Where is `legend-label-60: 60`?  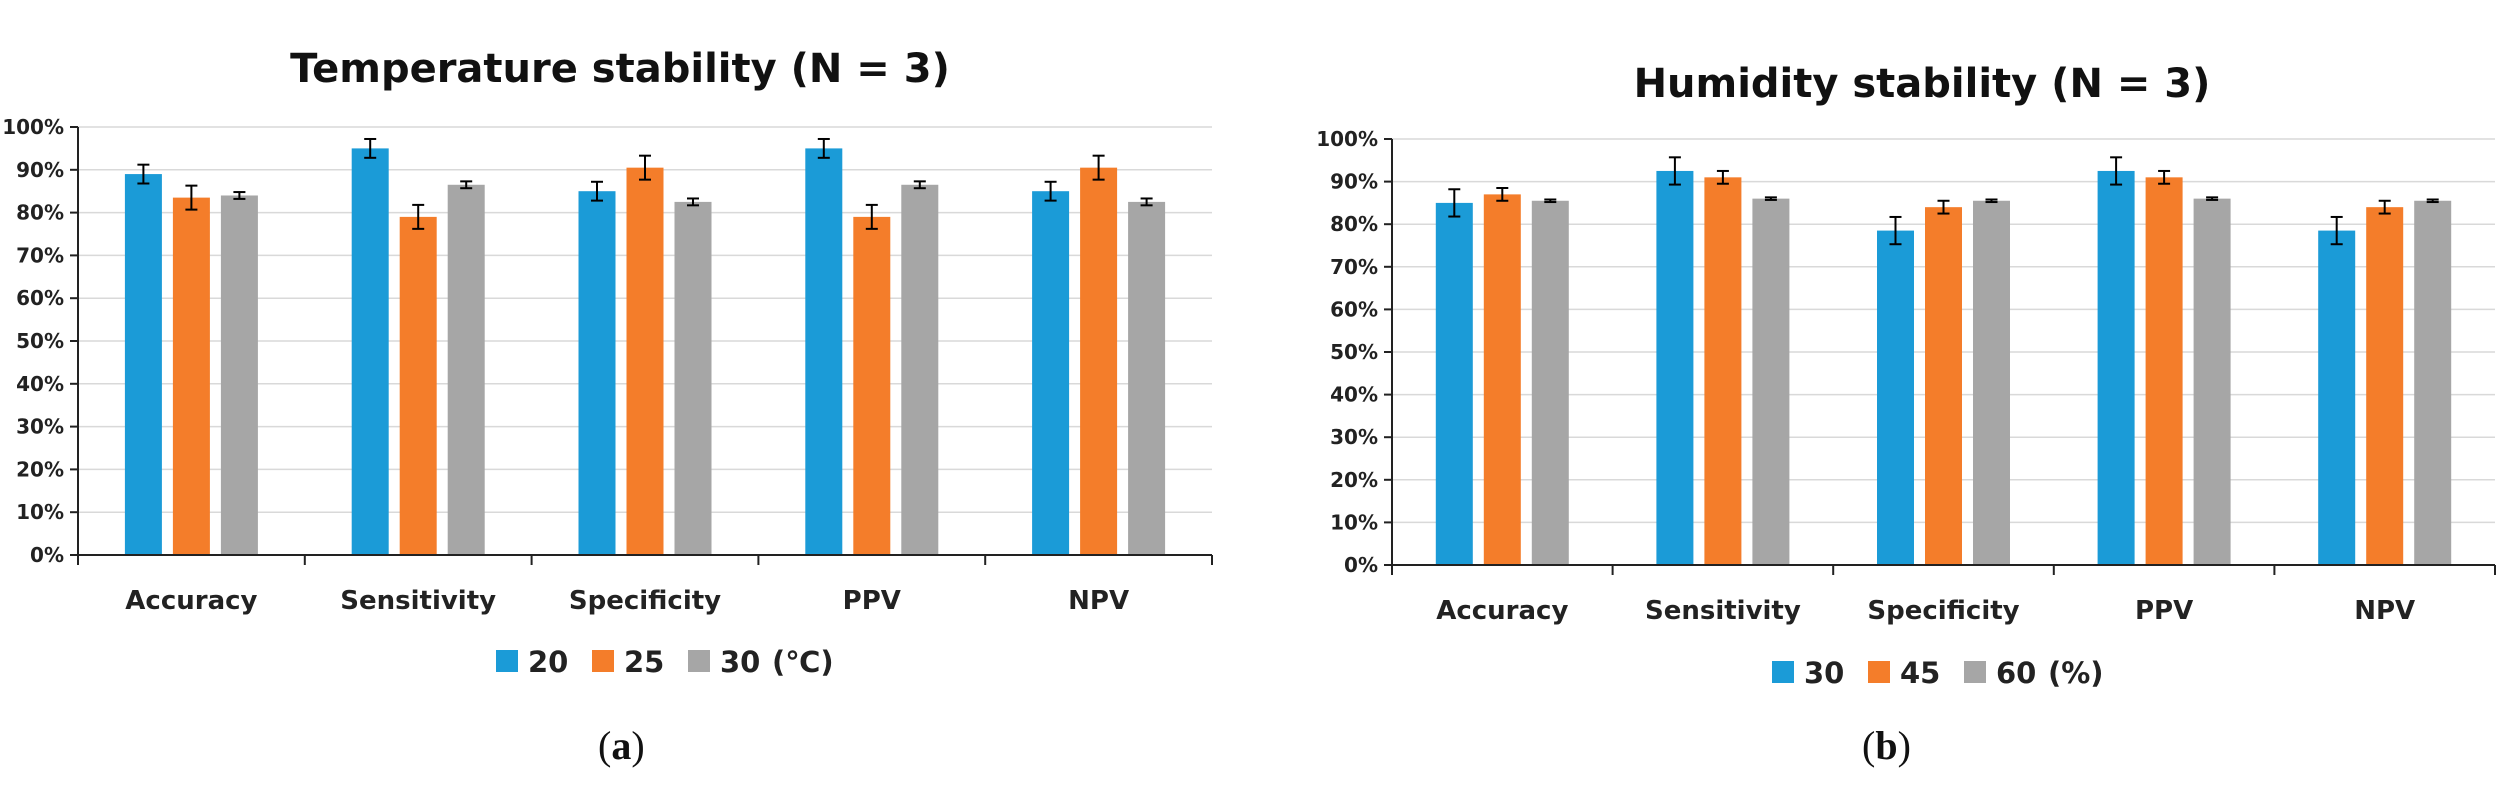 legend-label-60: 60 is located at coordinates (2016, 673).